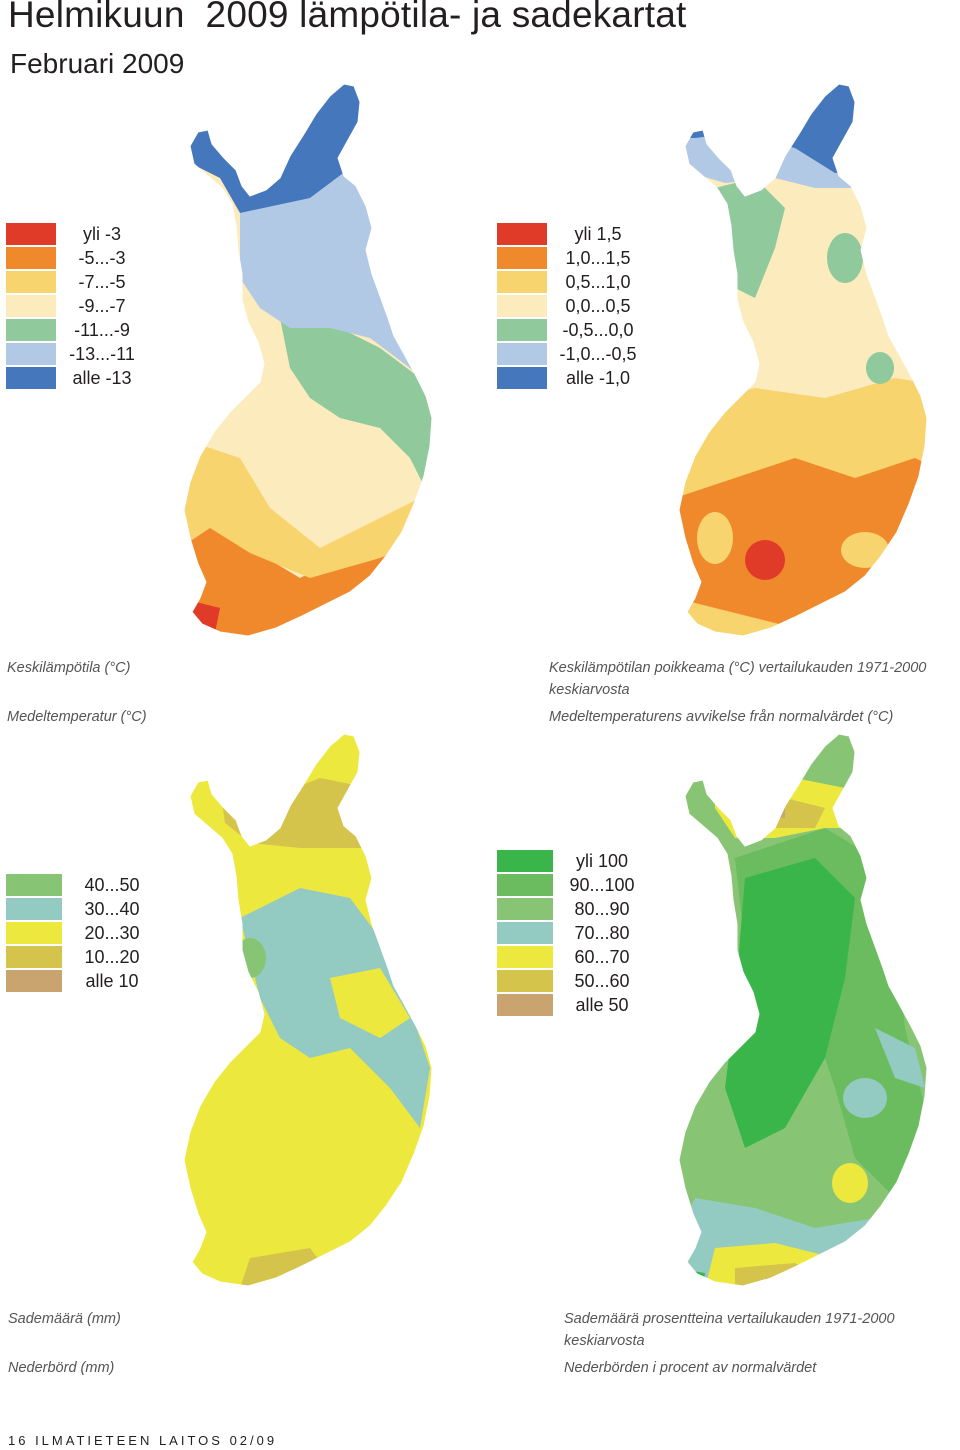  Describe the element at coordinates (690, 1368) in the screenshot. I see `caption-precipitation-percent-sv: Nederbörden i procent av normalvärdet` at that location.